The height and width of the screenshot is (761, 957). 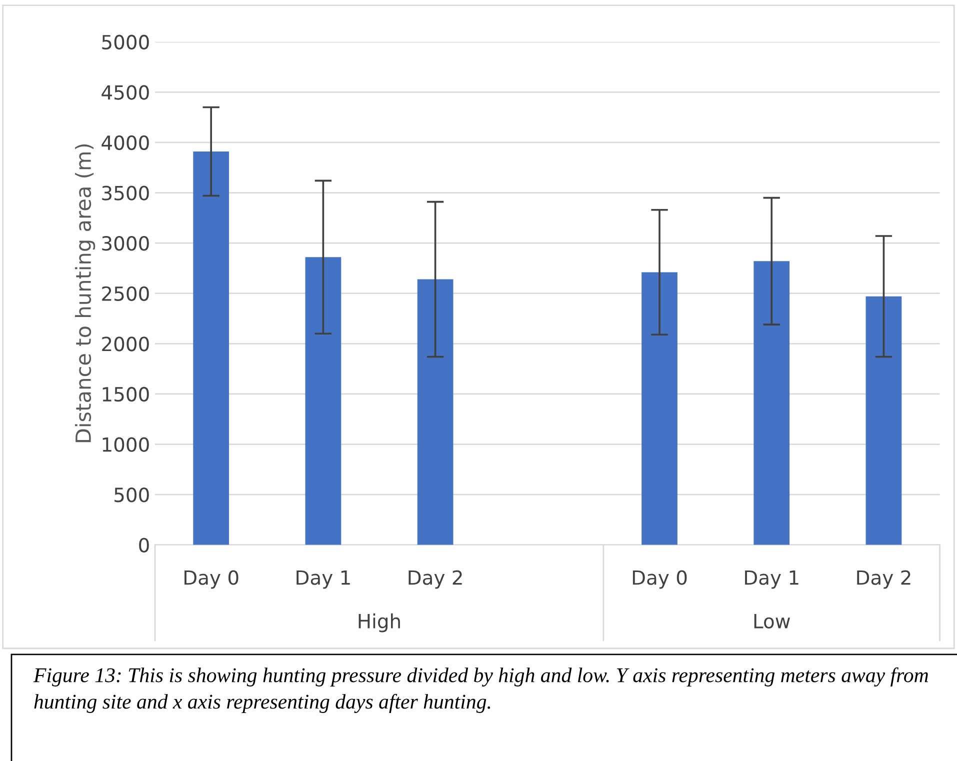 I want to click on y-tick-label: 1000, so click(x=125, y=444).